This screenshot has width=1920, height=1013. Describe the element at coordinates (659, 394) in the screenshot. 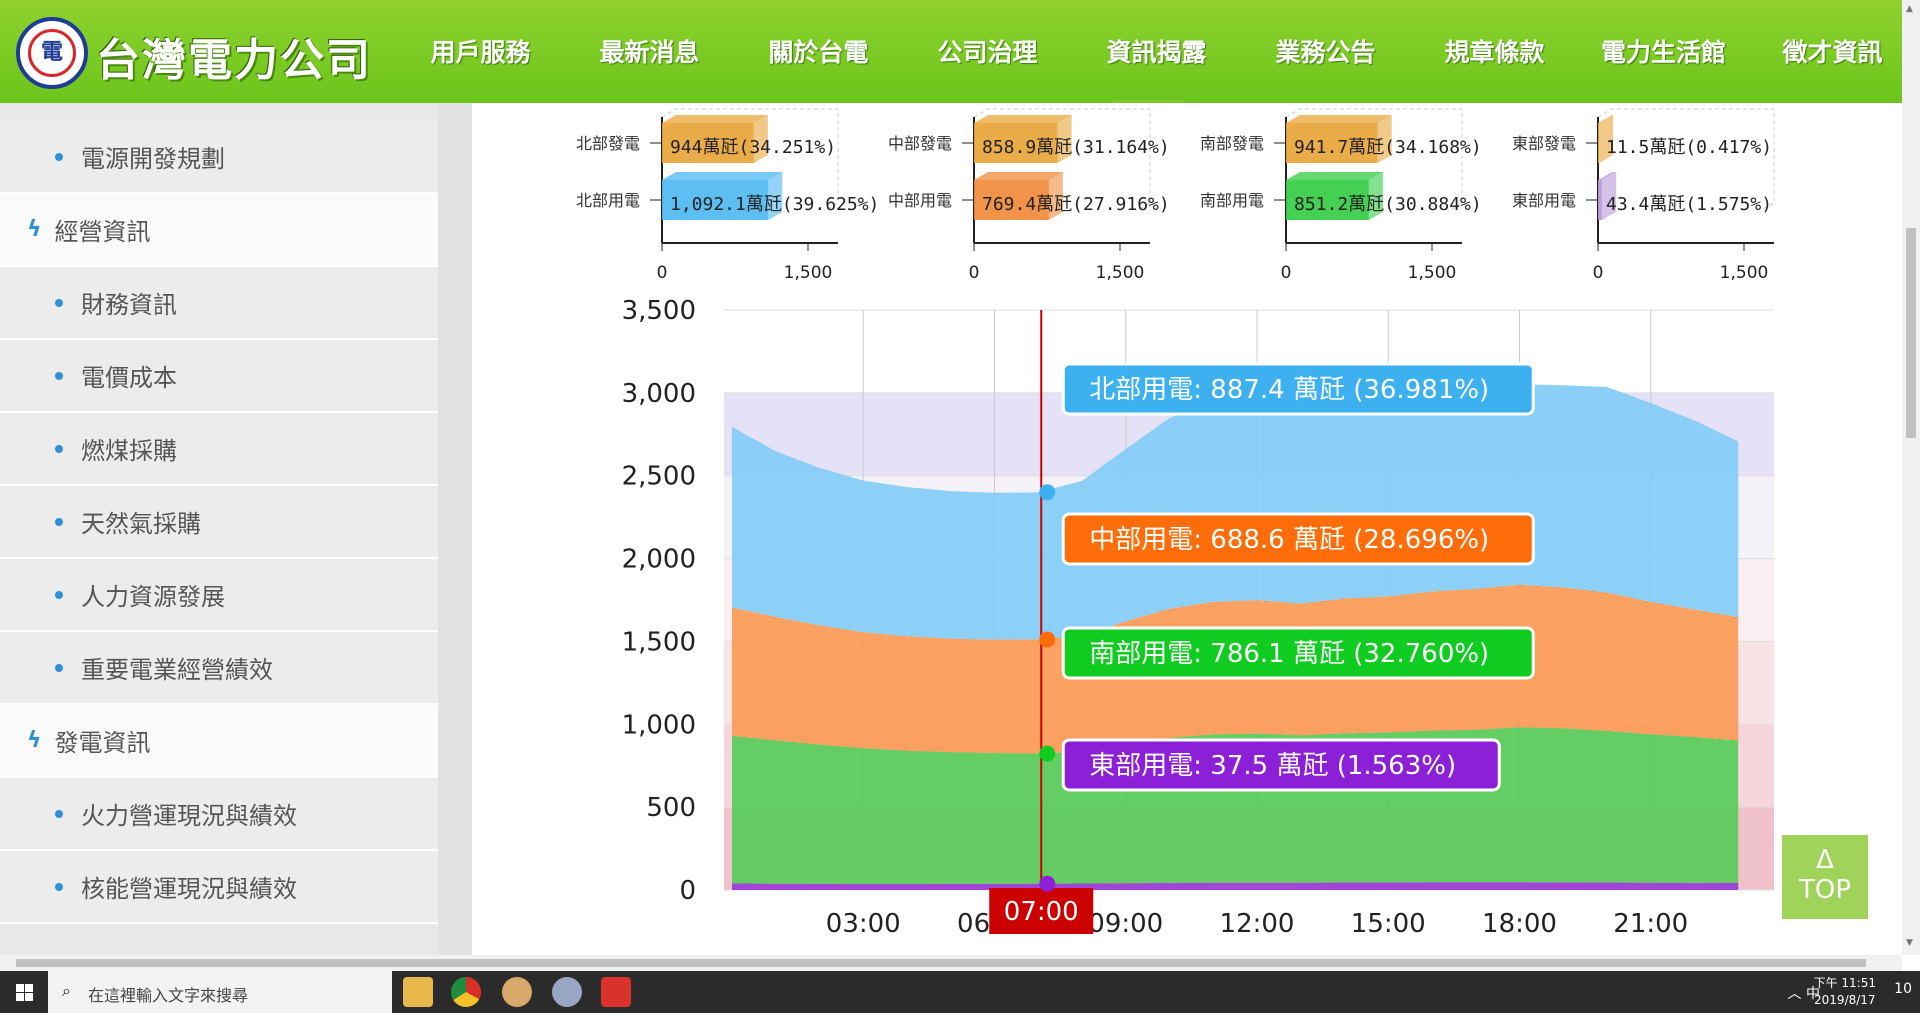

I see `y-tick-label: 3,000` at that location.